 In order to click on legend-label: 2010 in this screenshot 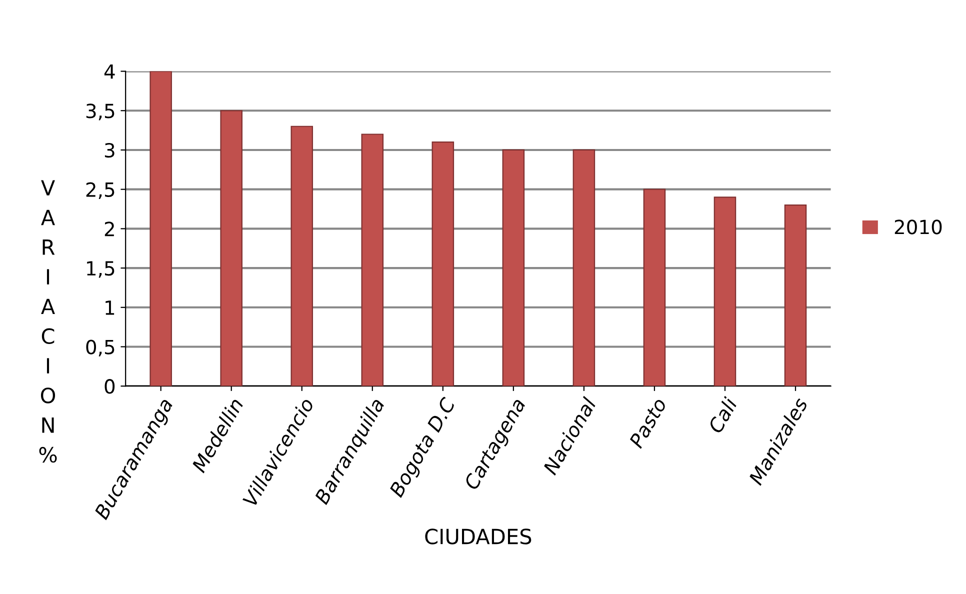, I will do `click(918, 227)`.